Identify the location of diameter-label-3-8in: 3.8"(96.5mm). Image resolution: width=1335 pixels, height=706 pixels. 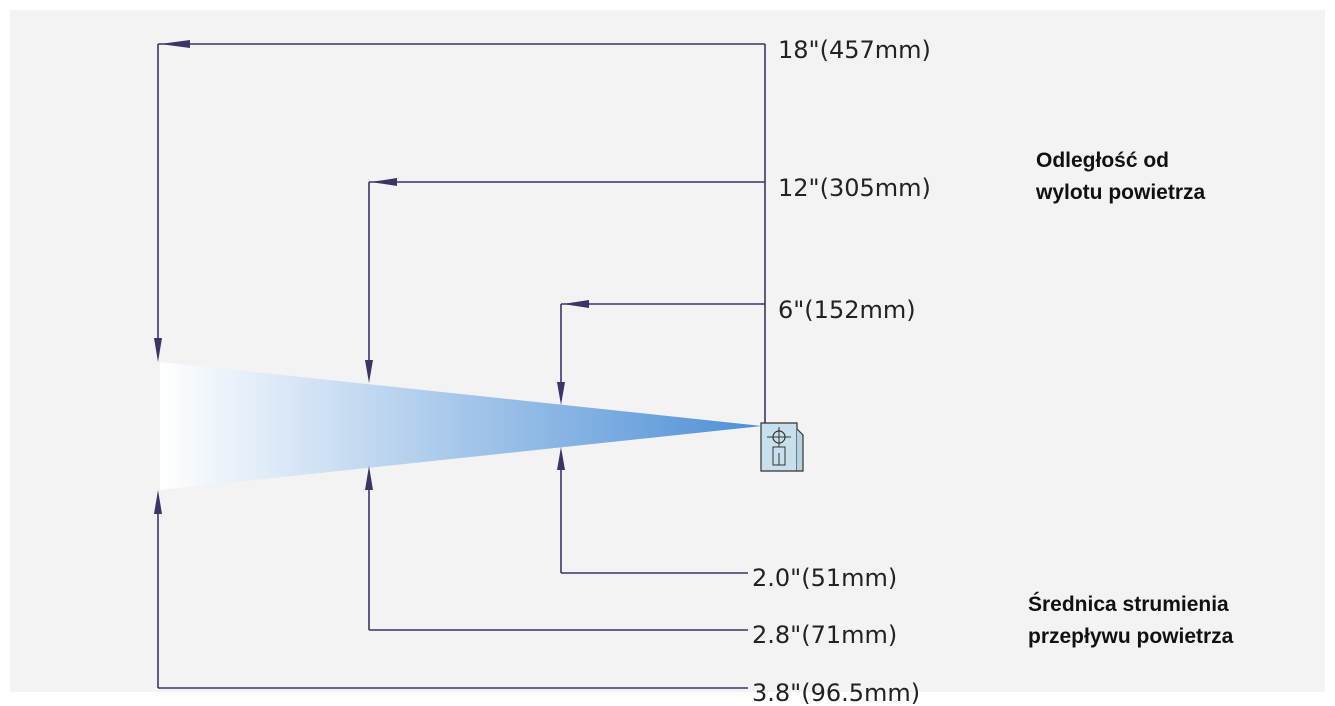
(836, 692).